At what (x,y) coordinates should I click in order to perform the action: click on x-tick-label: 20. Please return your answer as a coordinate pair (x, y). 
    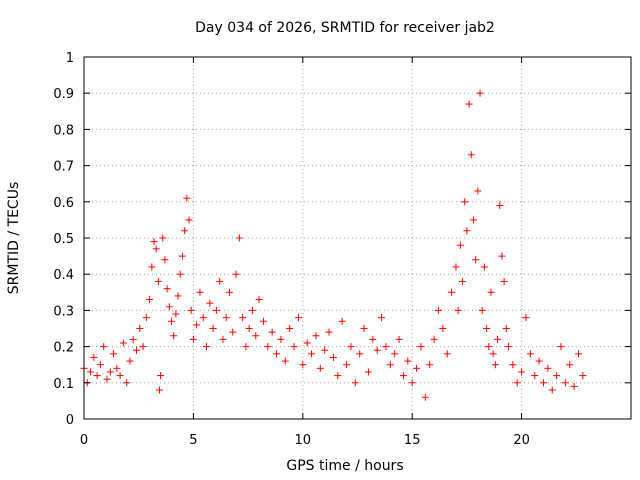
    Looking at the image, I should click on (521, 440).